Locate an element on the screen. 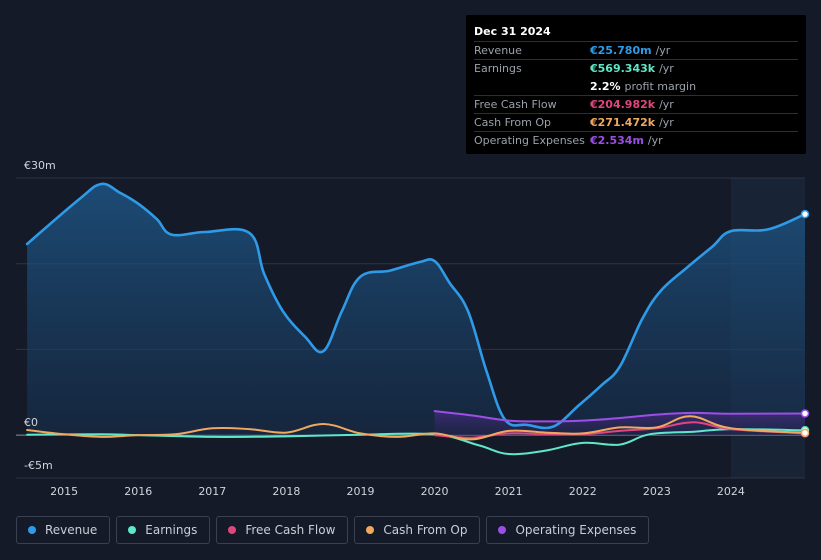 The image size is (821, 560). tooltip-label: Earnings is located at coordinates (498, 69).